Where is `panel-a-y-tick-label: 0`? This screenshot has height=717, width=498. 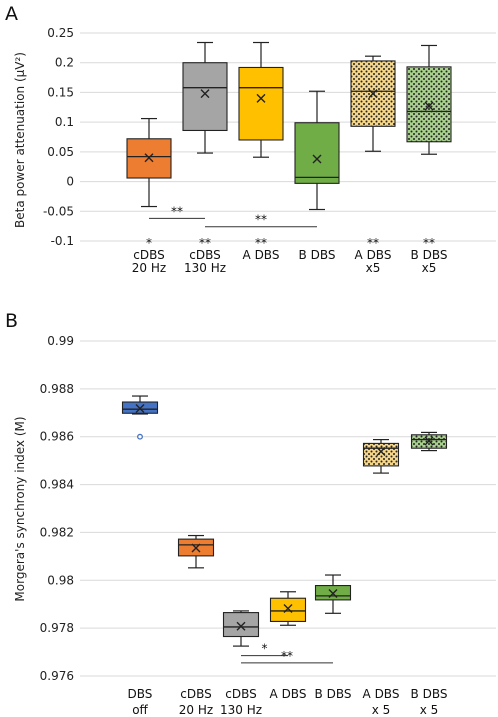
panel-a-y-tick-label: 0 is located at coordinates (70, 182).